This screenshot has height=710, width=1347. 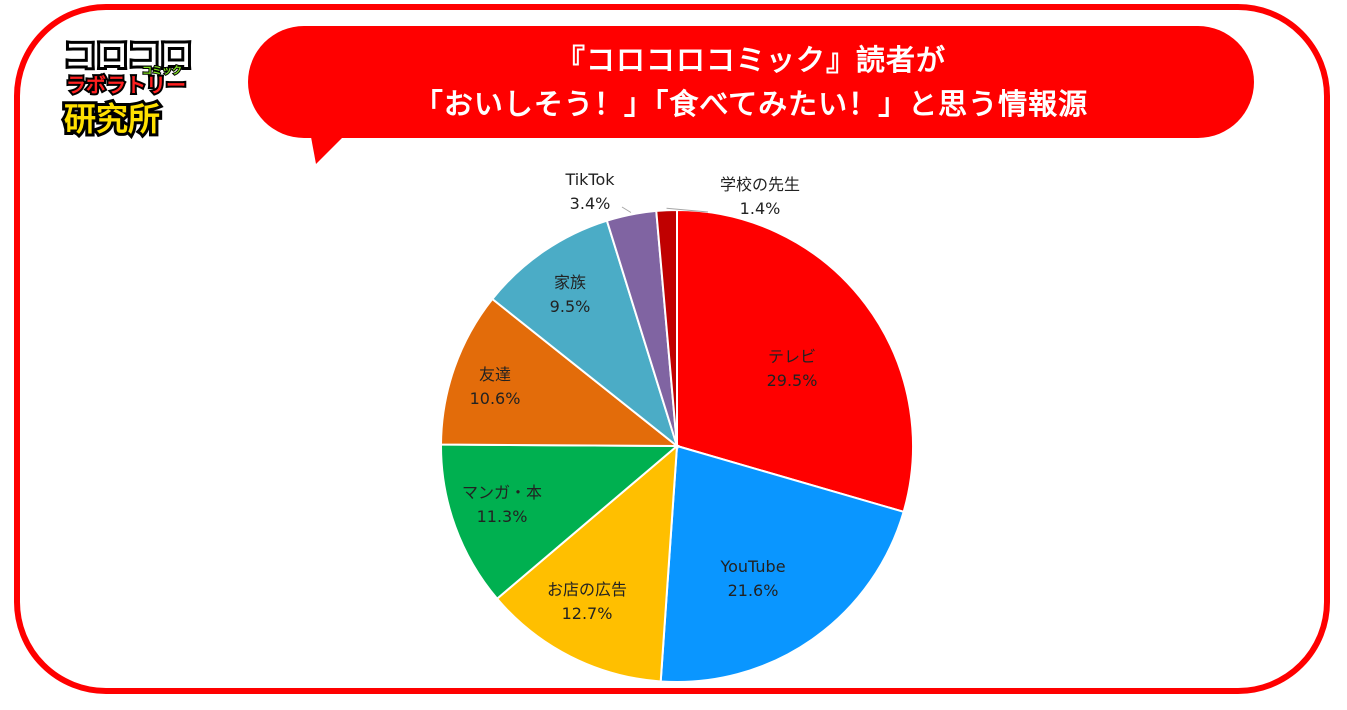 What do you see at coordinates (751, 104) in the screenshot?
I see `title-line2: 「おいしそう！」「食べてみたい！」と思う情報源` at bounding box center [751, 104].